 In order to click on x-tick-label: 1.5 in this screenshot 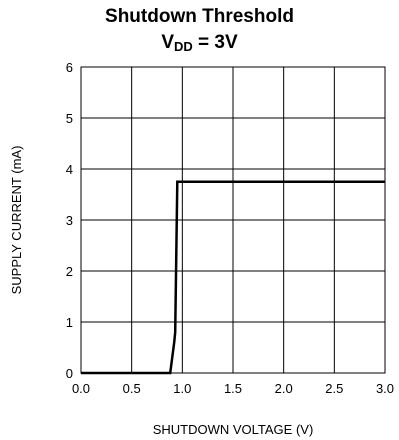, I will do `click(233, 388)`.